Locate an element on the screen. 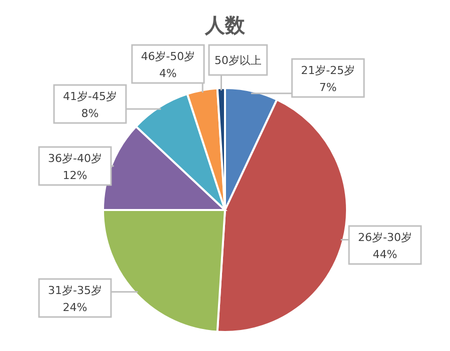 The image size is (450, 351). slice-label: 31岁-35岁 is located at coordinates (75, 290).